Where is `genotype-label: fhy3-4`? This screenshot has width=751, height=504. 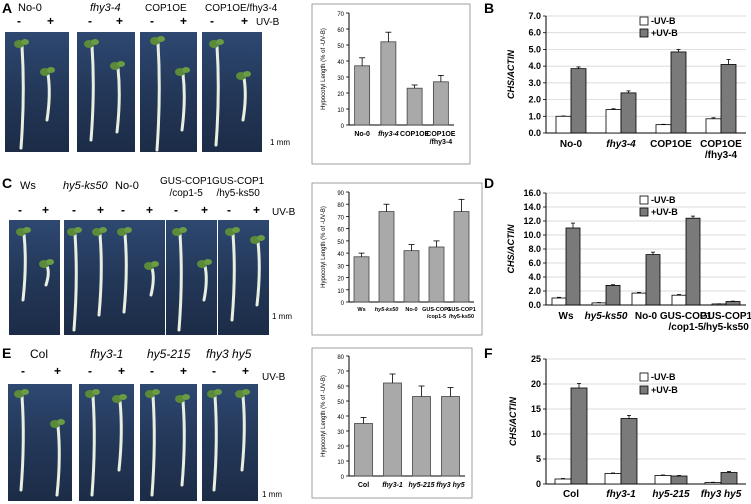
genotype-label: fhy3-4 is located at coordinates (105, 8).